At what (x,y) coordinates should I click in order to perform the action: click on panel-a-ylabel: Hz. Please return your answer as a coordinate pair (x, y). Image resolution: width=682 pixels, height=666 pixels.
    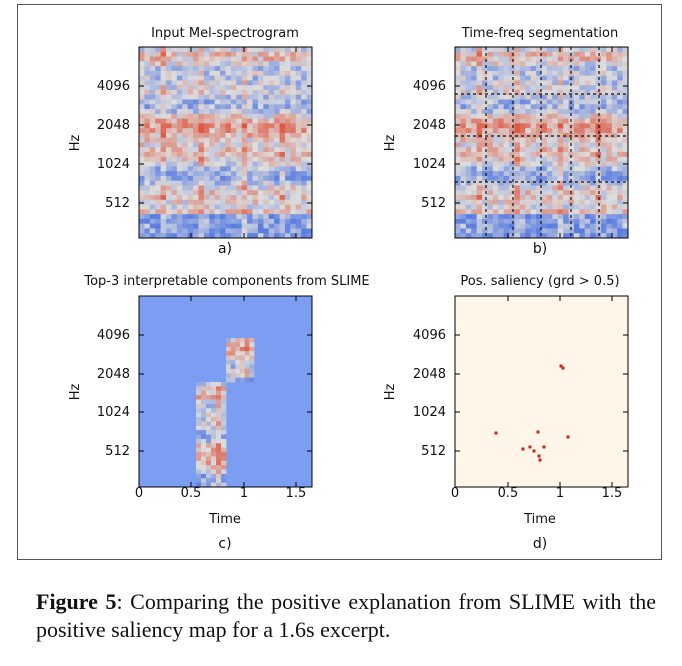
    Looking at the image, I should click on (75, 143).